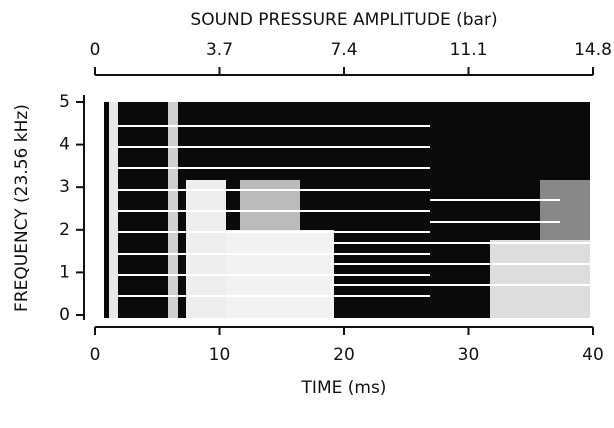 The height and width of the screenshot is (428, 614). Describe the element at coordinates (593, 50) in the screenshot. I see `x2-tick-label: 14.8` at that location.